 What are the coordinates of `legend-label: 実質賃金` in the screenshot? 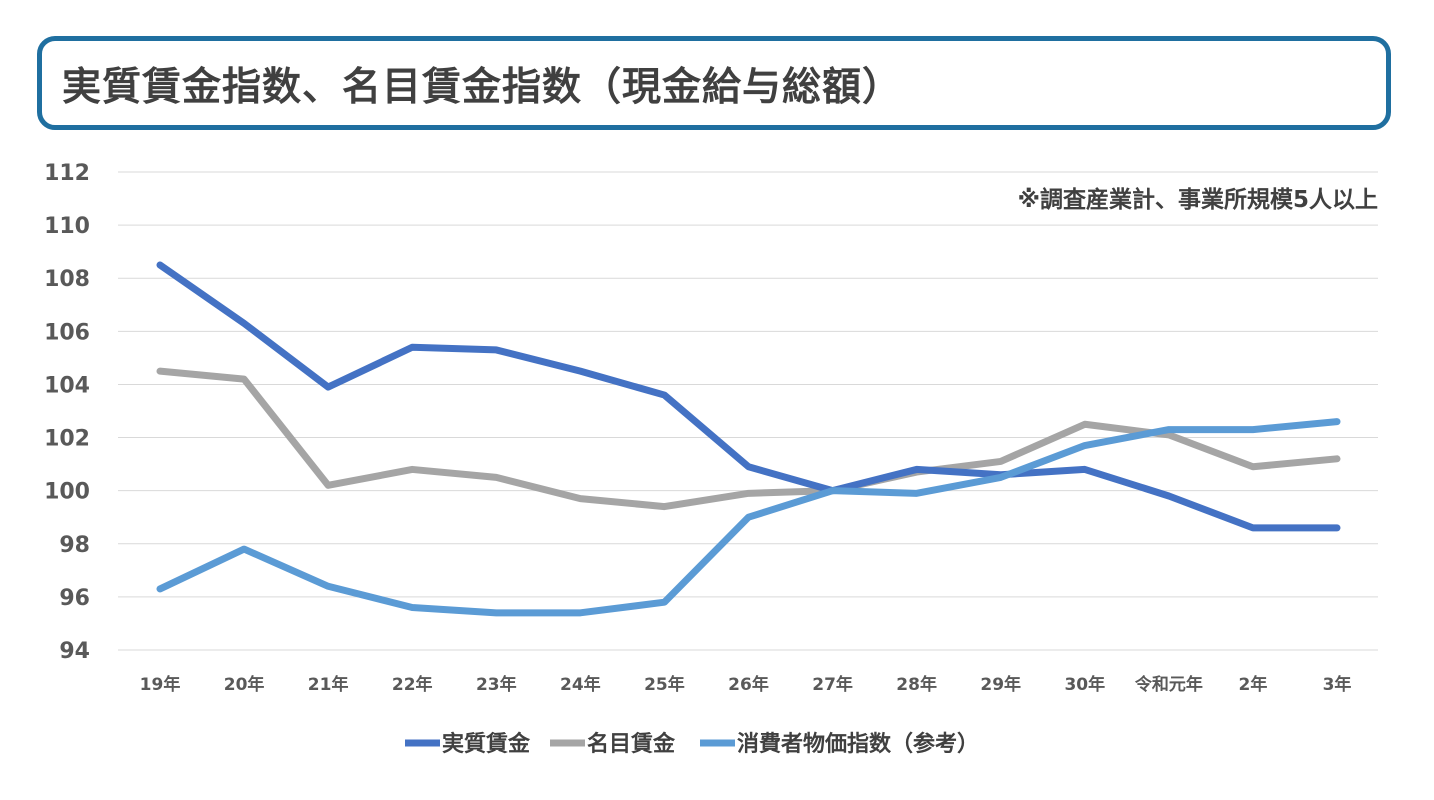 It's located at (486, 744).